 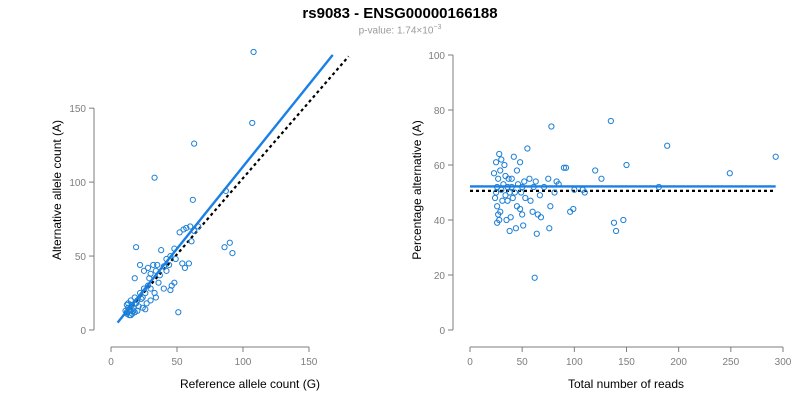 What do you see at coordinates (783, 362) in the screenshot?
I see `x-tick-label: 300` at bounding box center [783, 362].